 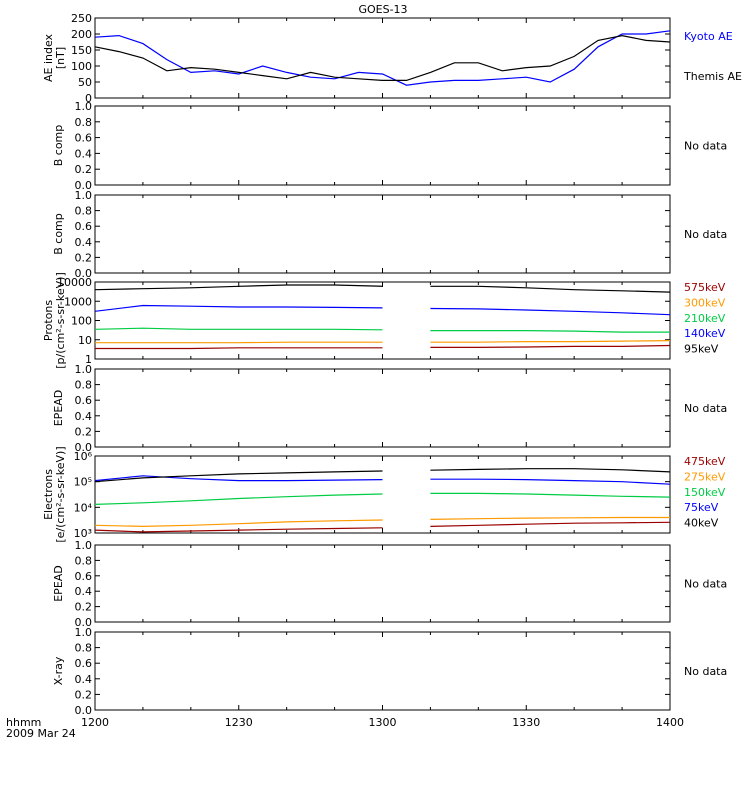 I want to click on panel-1-ylabel-unit: [nT], so click(x=60, y=58).